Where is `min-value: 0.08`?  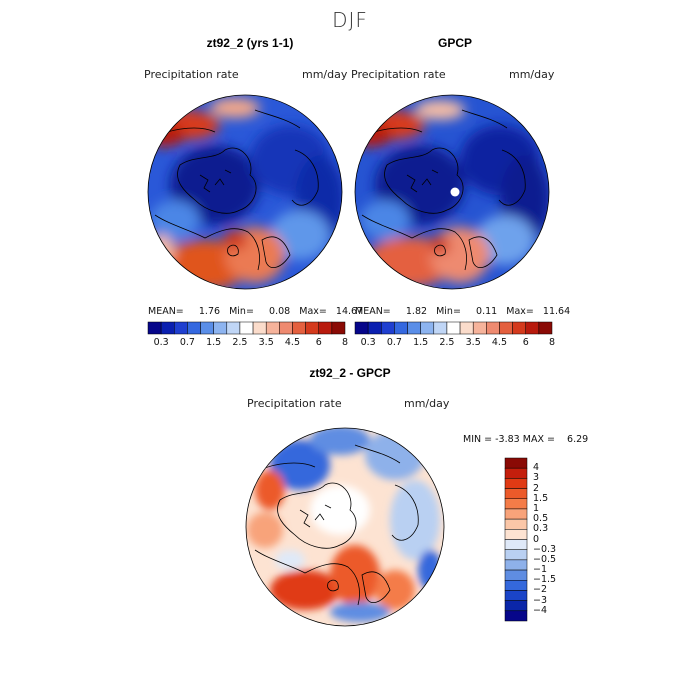 min-value: 0.08 is located at coordinates (280, 311).